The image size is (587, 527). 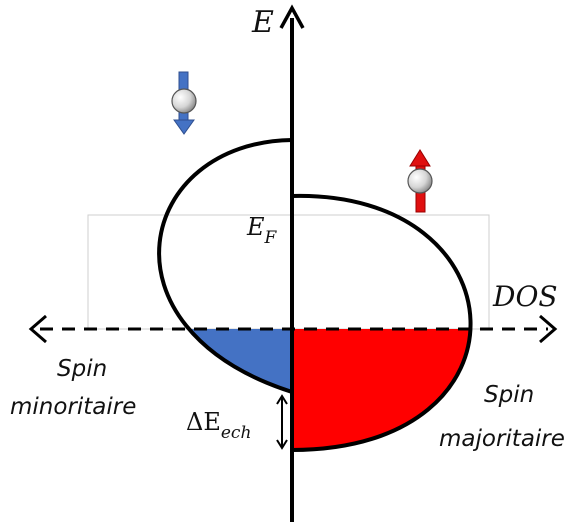 I want to click on majority-label-line2: majoritaire, so click(x=502, y=439).